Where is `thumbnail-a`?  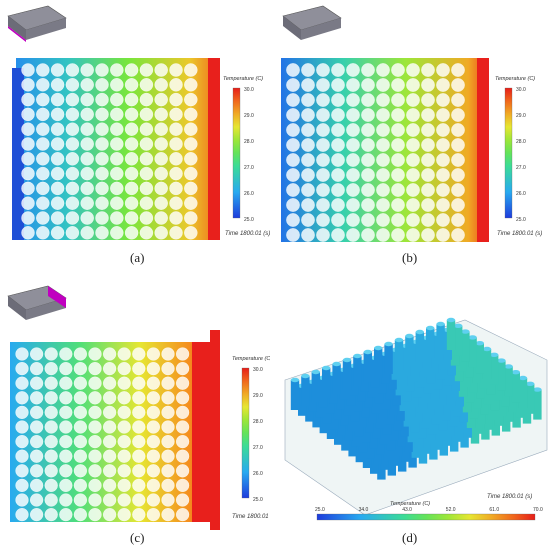 thumbnail-a is located at coordinates (37, 23).